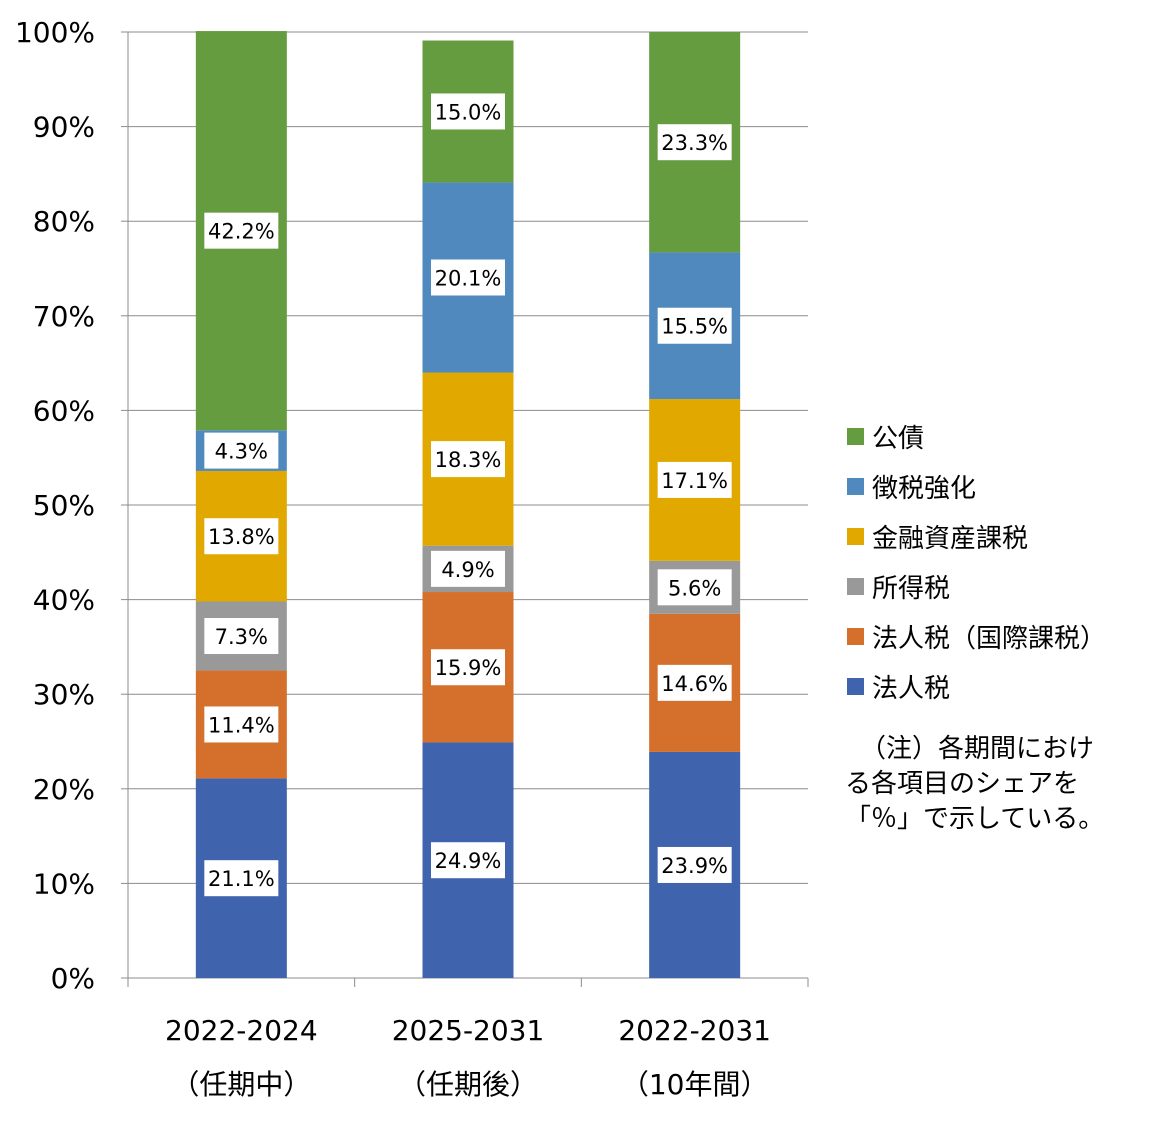 Image resolution: width=1159 pixels, height=1129 pixels. Describe the element at coordinates (64, 410) in the screenshot. I see `y-tick-label: 60%` at that location.